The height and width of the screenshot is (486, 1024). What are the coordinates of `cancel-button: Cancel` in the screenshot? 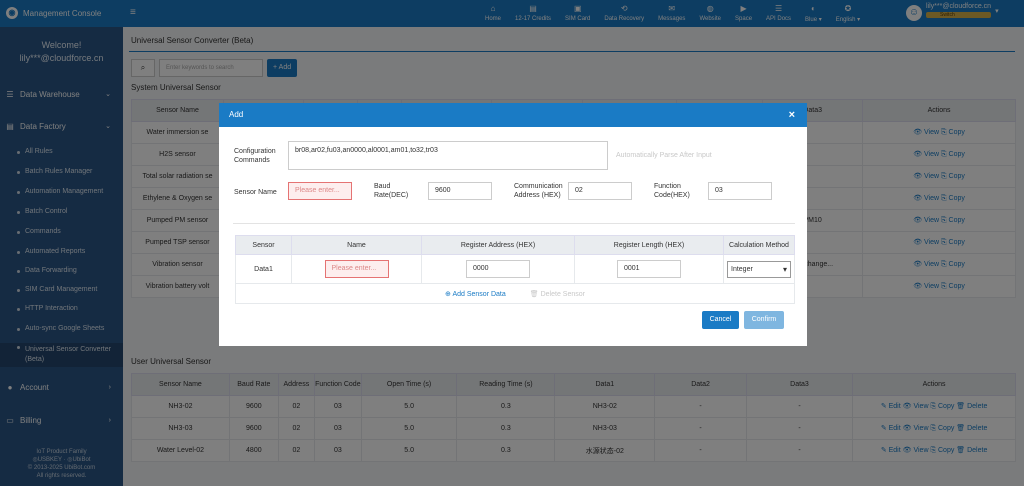 It's located at (720, 320).